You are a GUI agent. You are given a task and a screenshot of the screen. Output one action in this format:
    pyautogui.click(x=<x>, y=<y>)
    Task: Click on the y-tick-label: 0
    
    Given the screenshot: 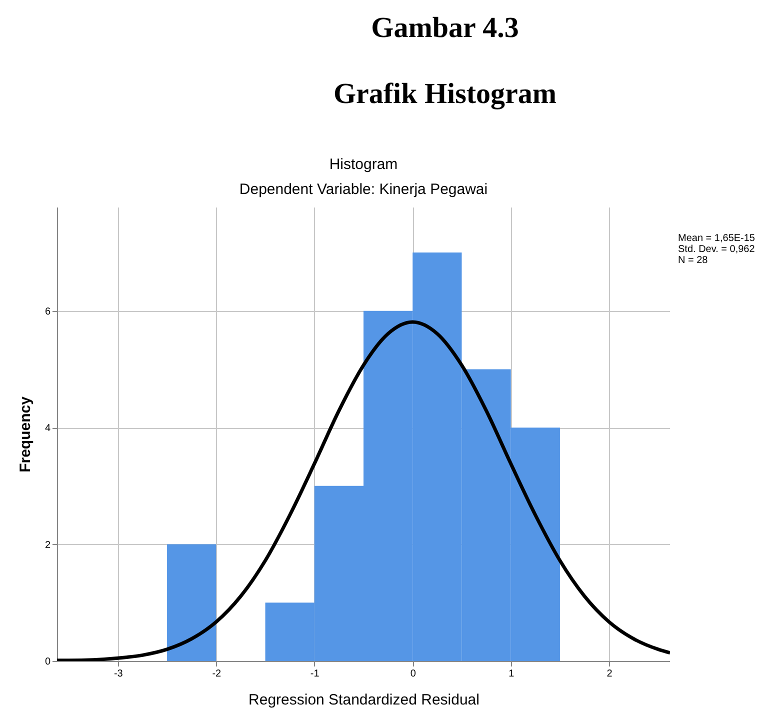 What is the action you would take?
    pyautogui.click(x=47, y=662)
    